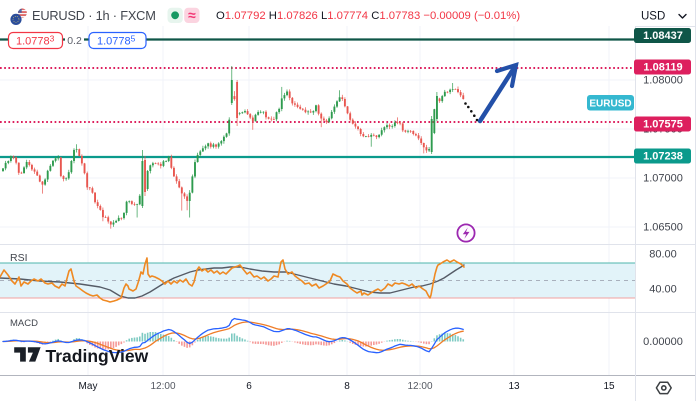  I want to click on svg-text: 0.00000, so click(663, 342).